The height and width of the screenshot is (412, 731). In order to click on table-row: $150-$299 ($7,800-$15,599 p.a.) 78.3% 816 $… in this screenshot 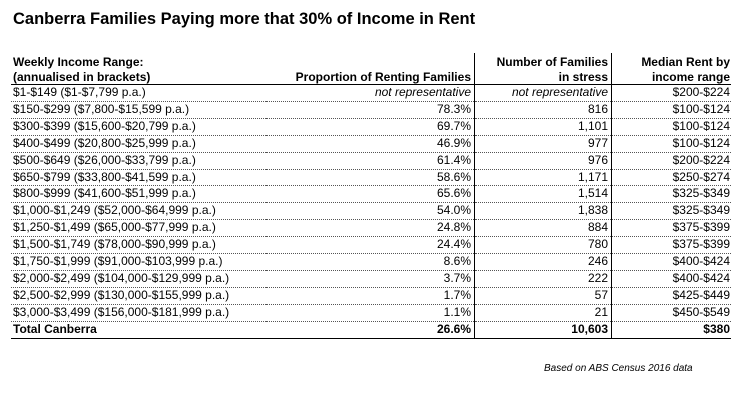, I will do `click(371, 110)`.